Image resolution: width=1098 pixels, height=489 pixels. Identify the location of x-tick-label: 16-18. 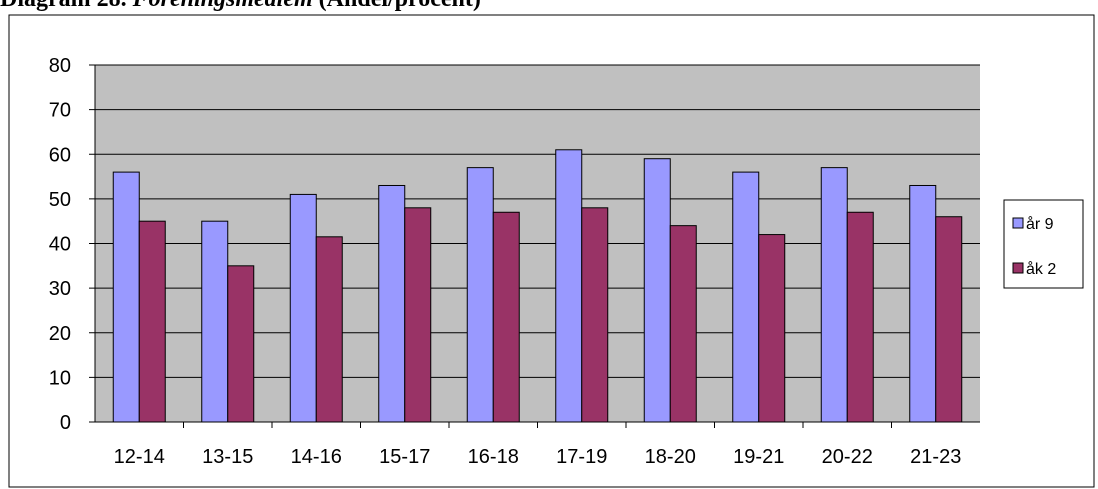
(493, 457).